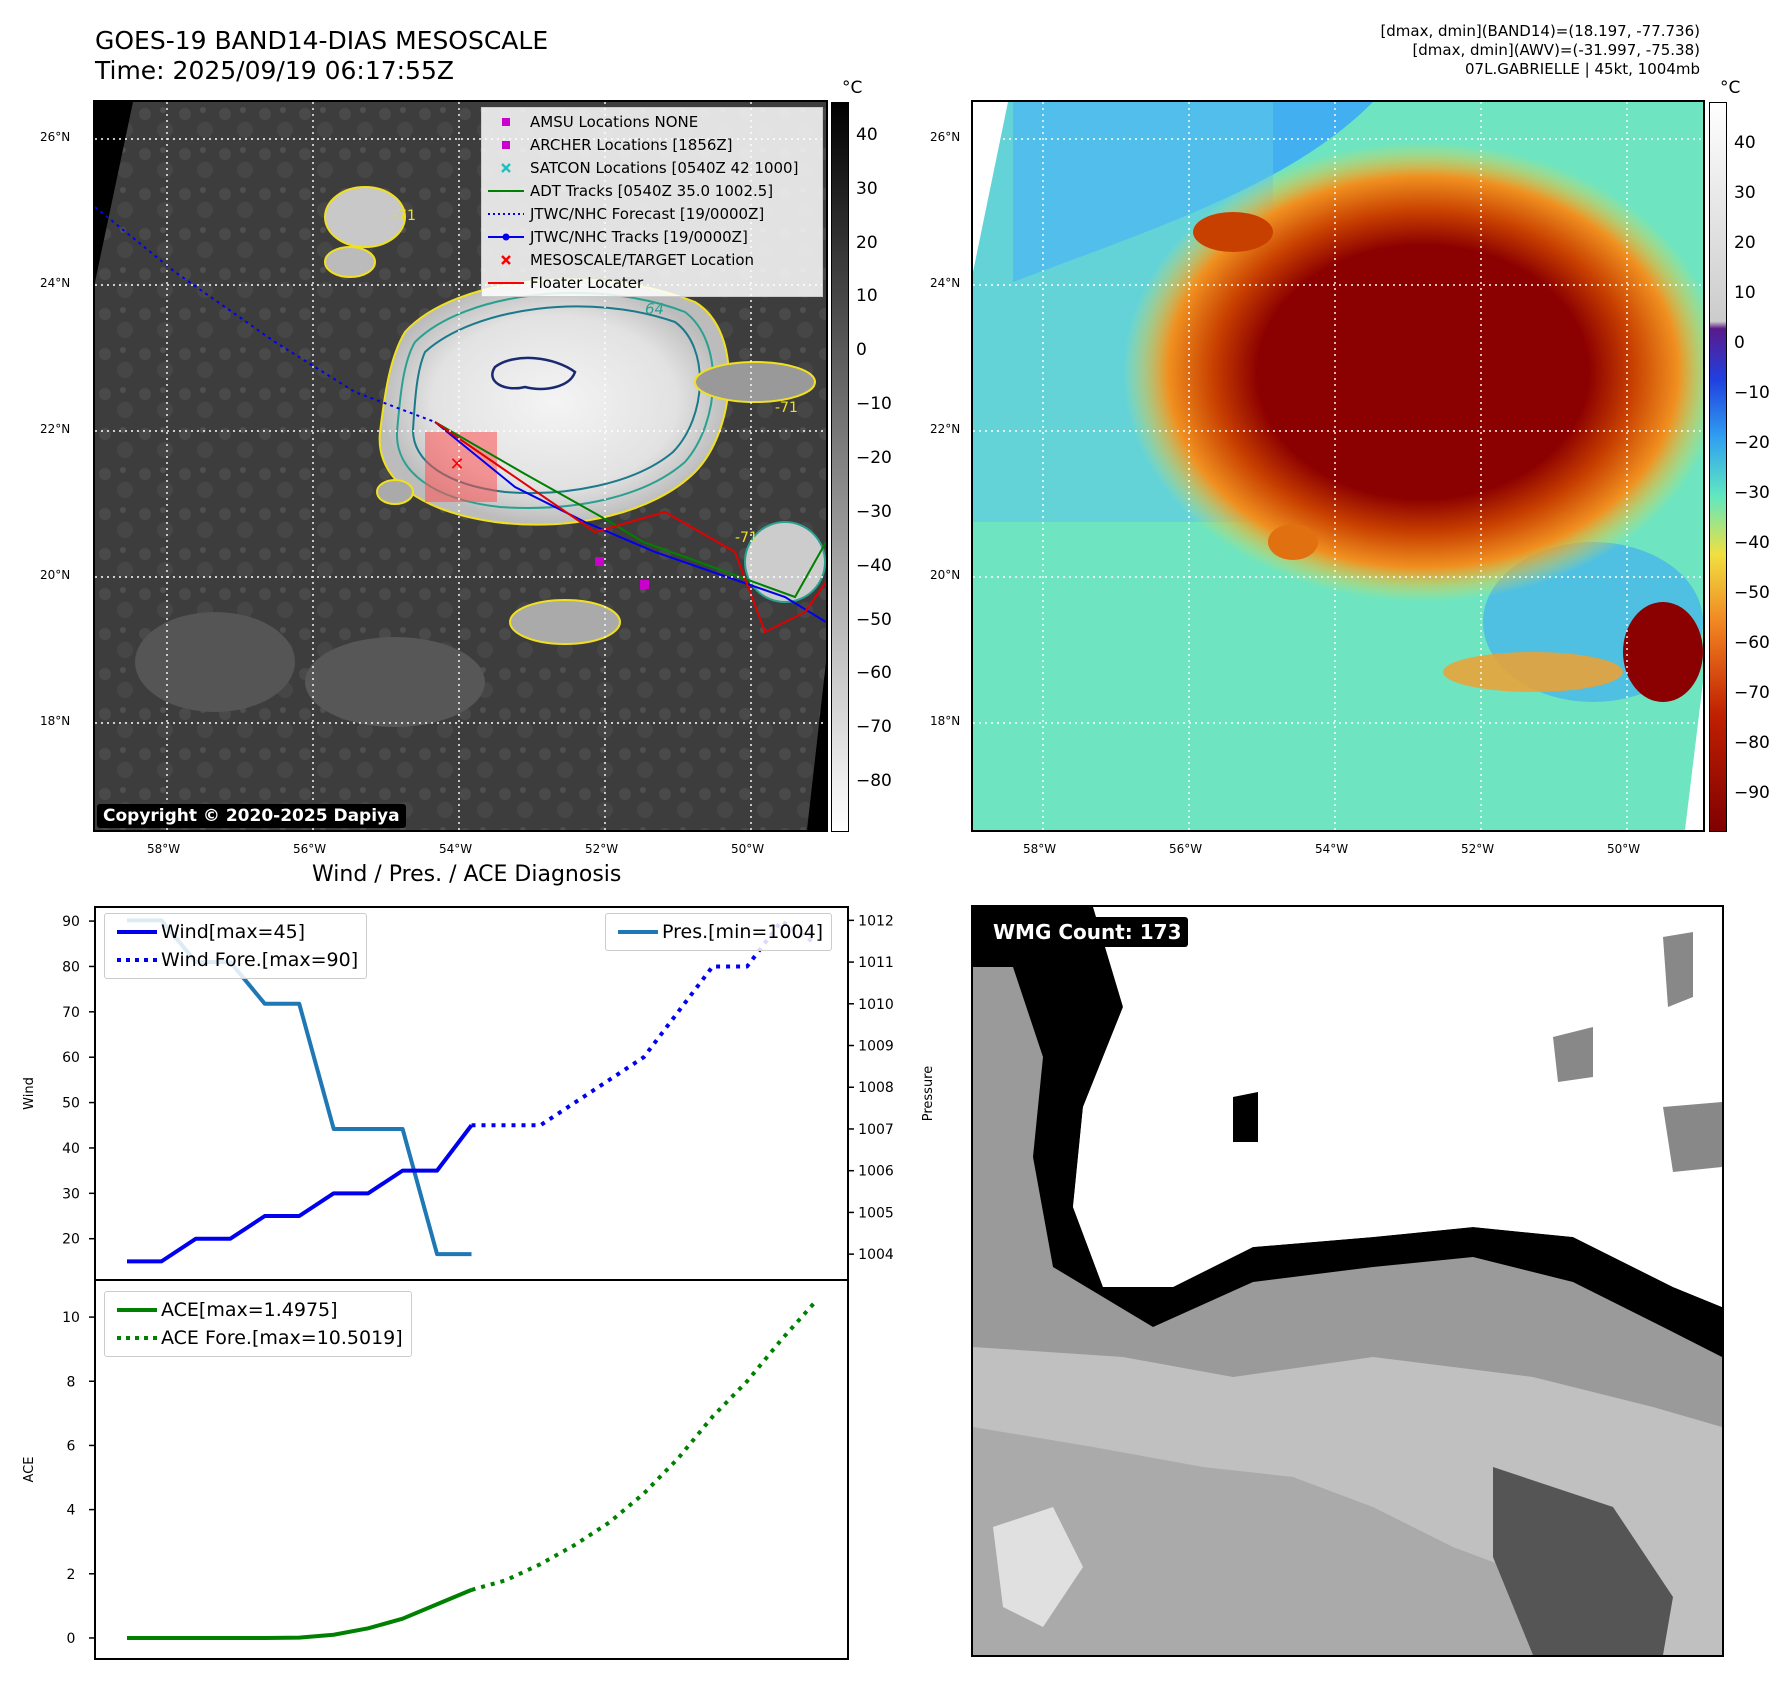  Describe the element at coordinates (300, 1614) in the screenshot. I see `ace-line` at that location.